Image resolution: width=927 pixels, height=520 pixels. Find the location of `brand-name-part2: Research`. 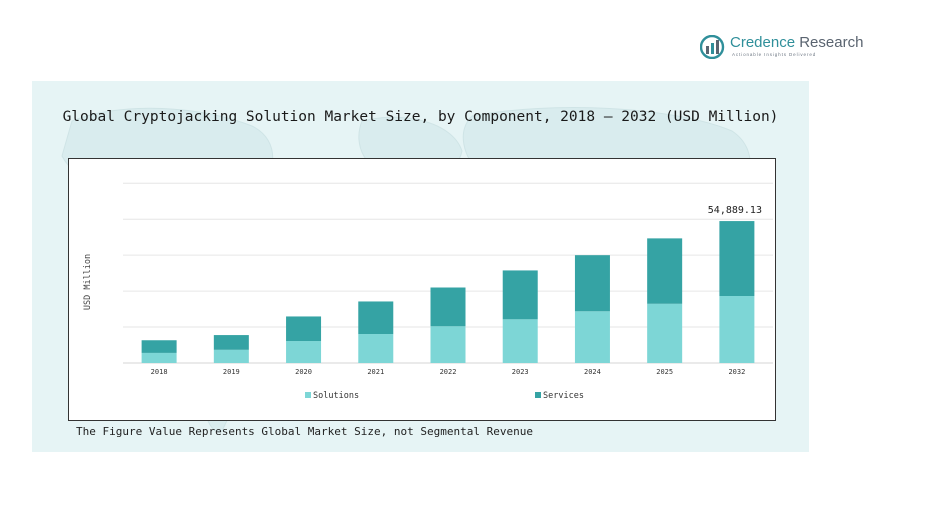

brand-name-part2: Research is located at coordinates (831, 42).